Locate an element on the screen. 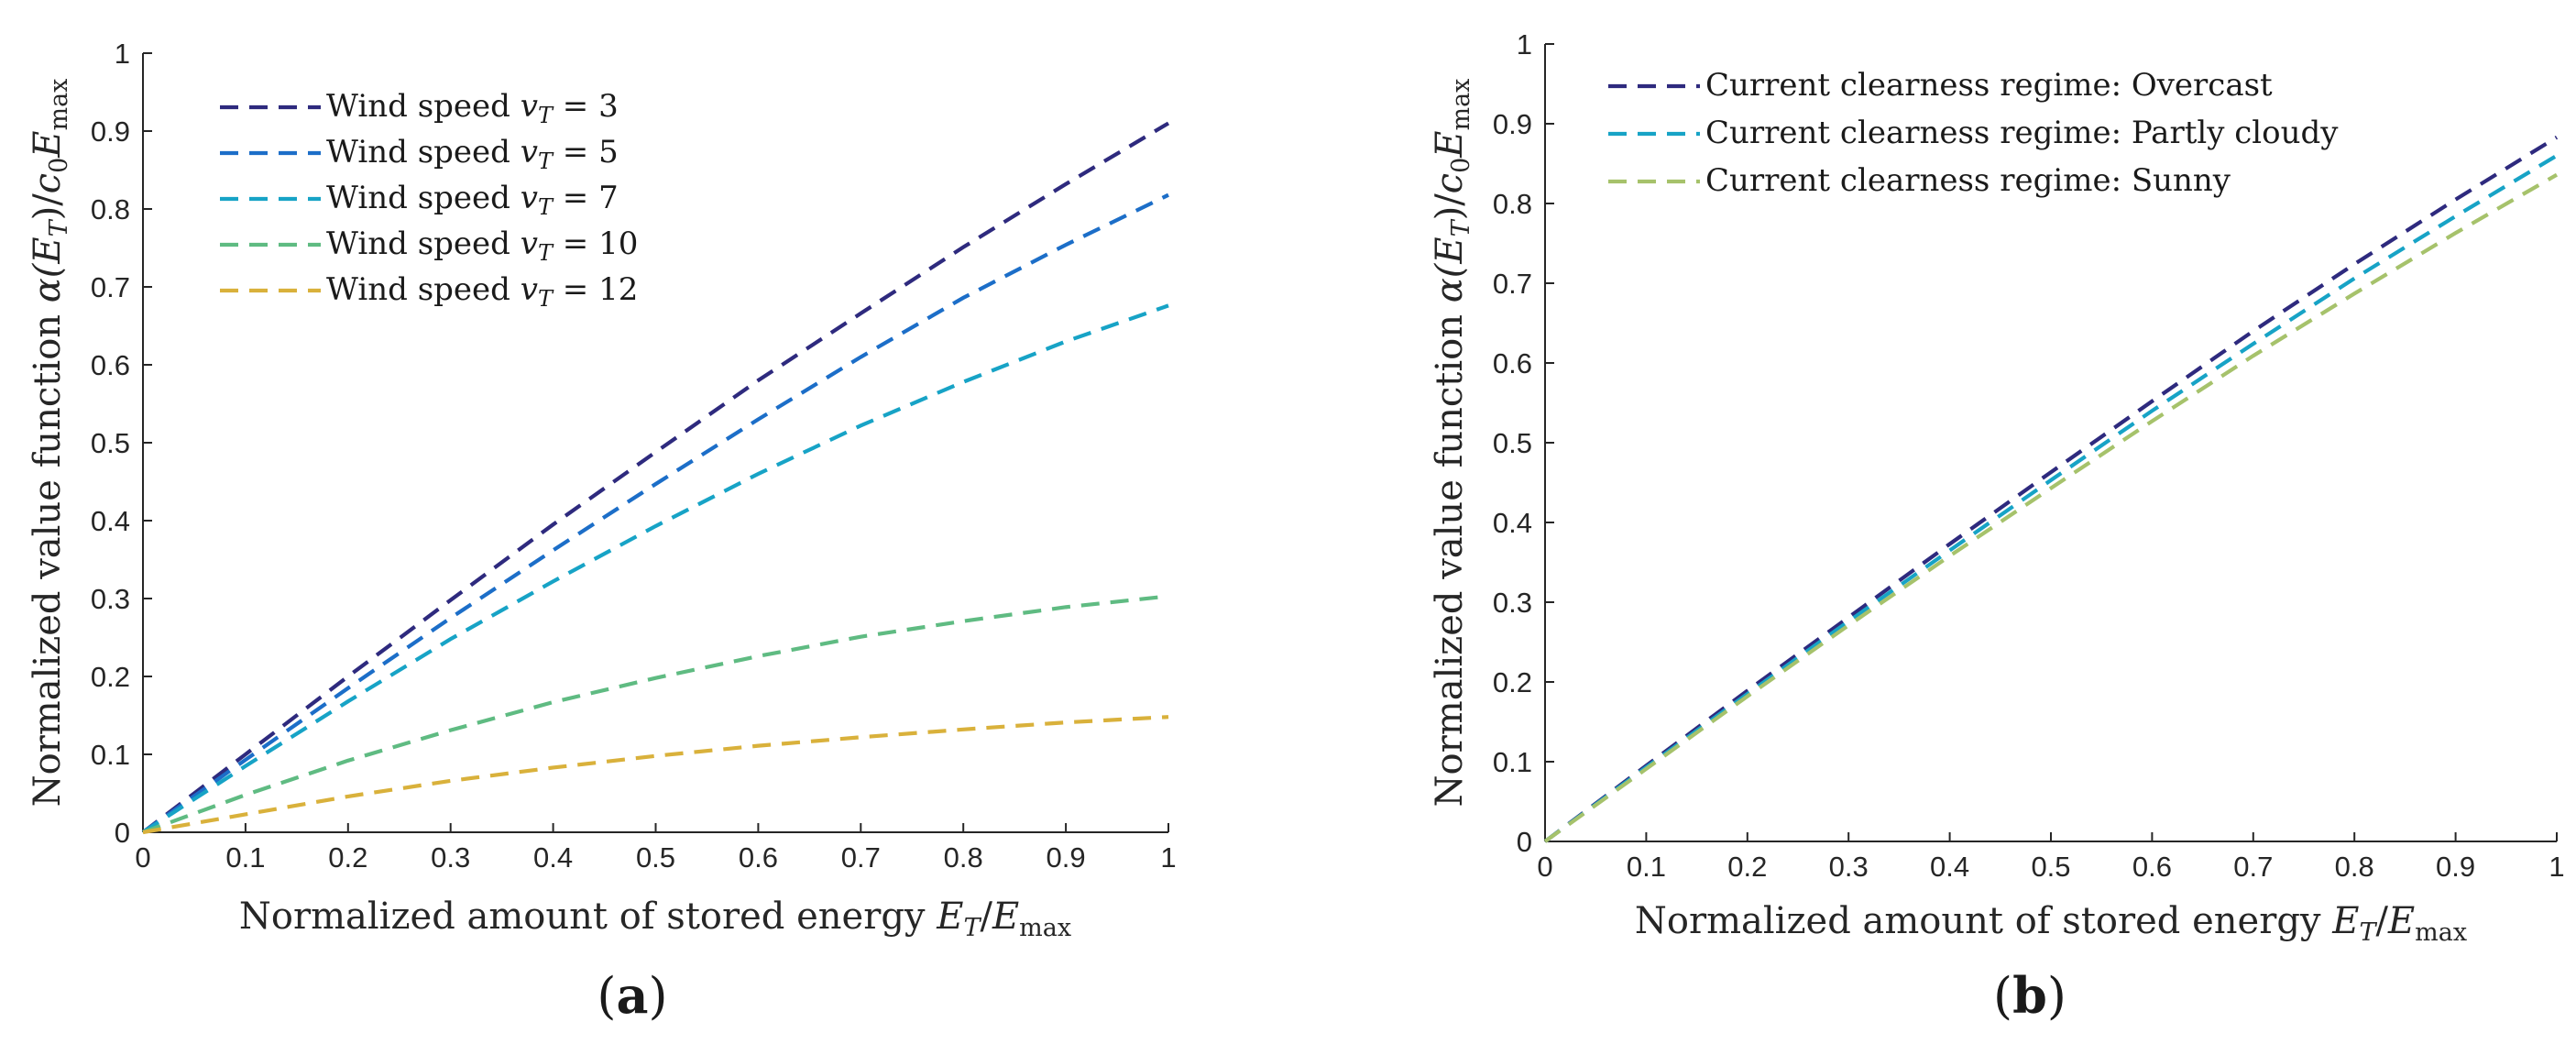  legend-label: Current clearness regime: Partly cloudy is located at coordinates (2022, 133).